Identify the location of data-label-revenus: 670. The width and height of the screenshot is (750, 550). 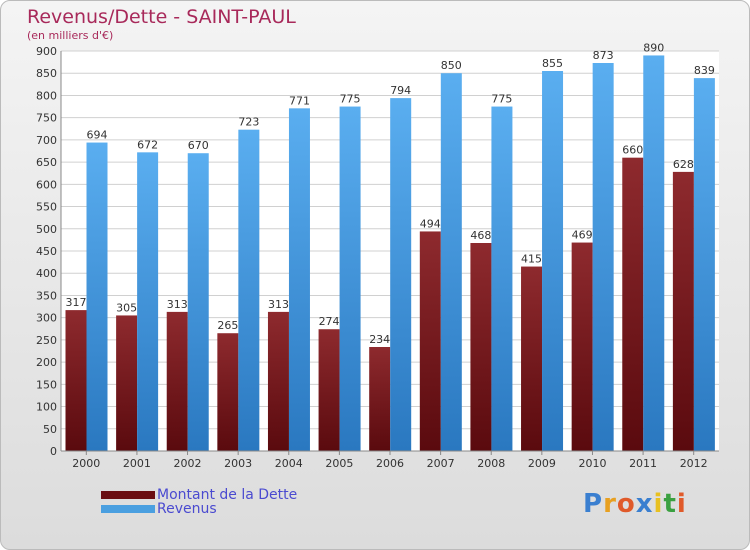
(198, 145).